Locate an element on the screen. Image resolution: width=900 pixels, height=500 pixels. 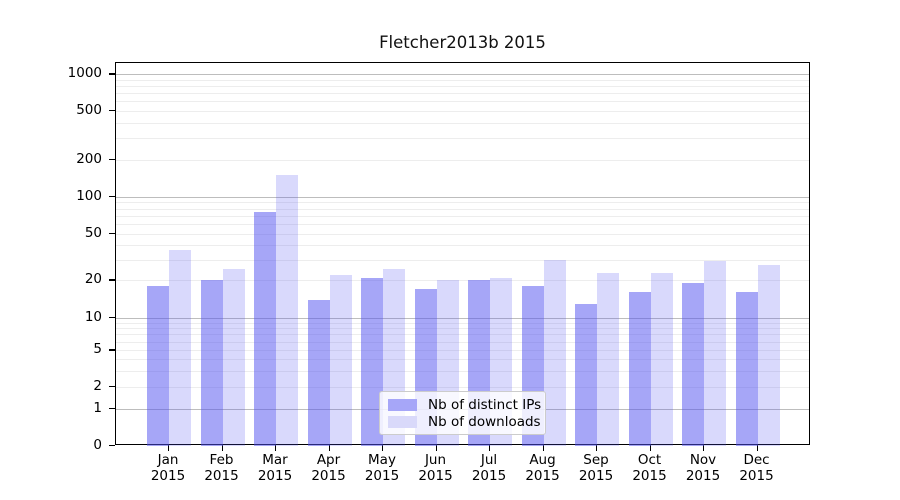
bar-distinct-ips-may is located at coordinates (372, 361).